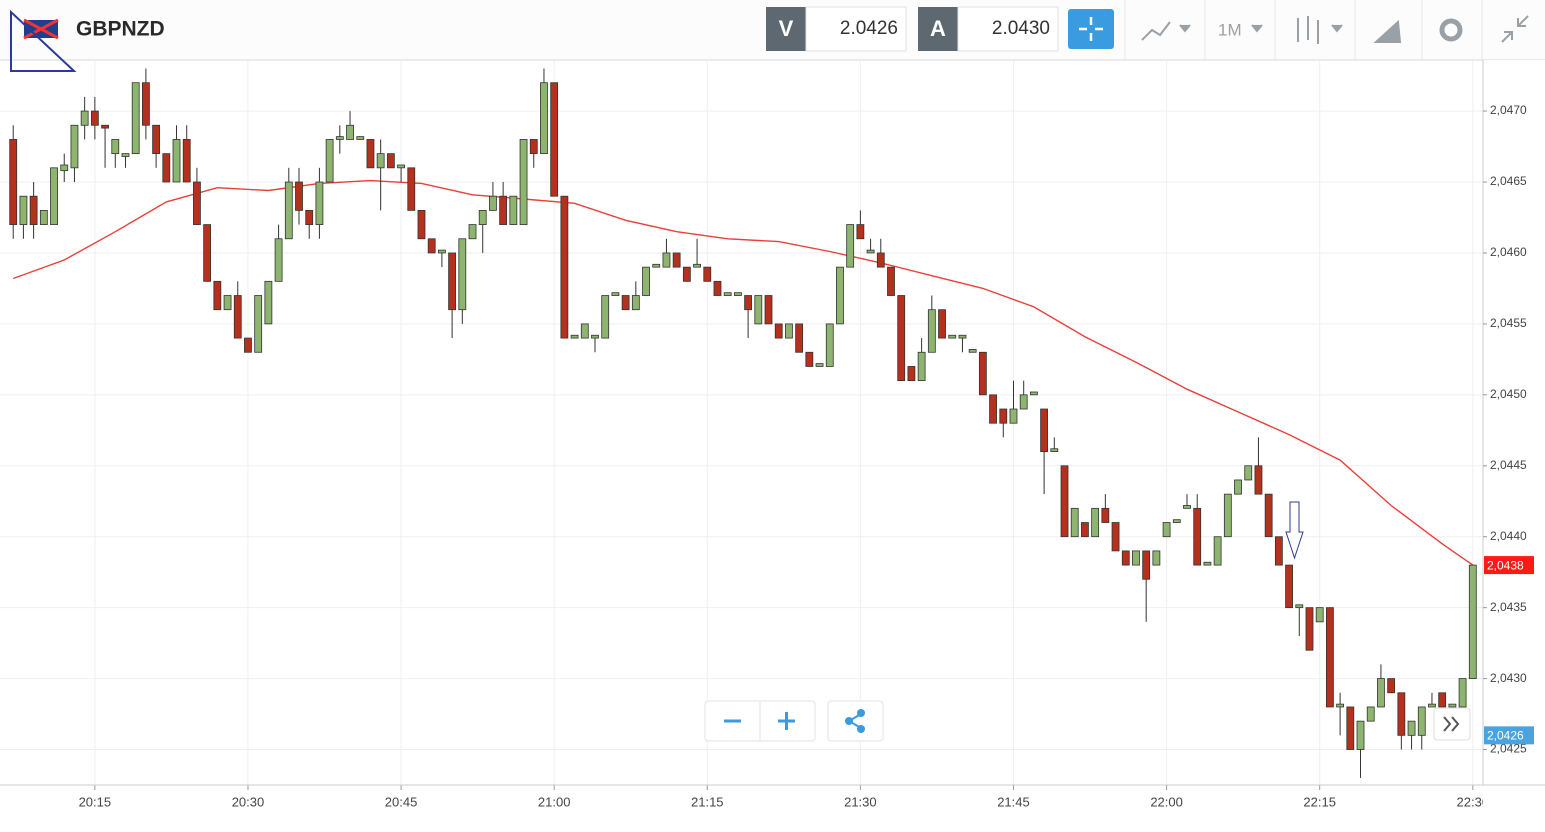 The image size is (1545, 832). I want to click on candles-icon, so click(1308, 30).